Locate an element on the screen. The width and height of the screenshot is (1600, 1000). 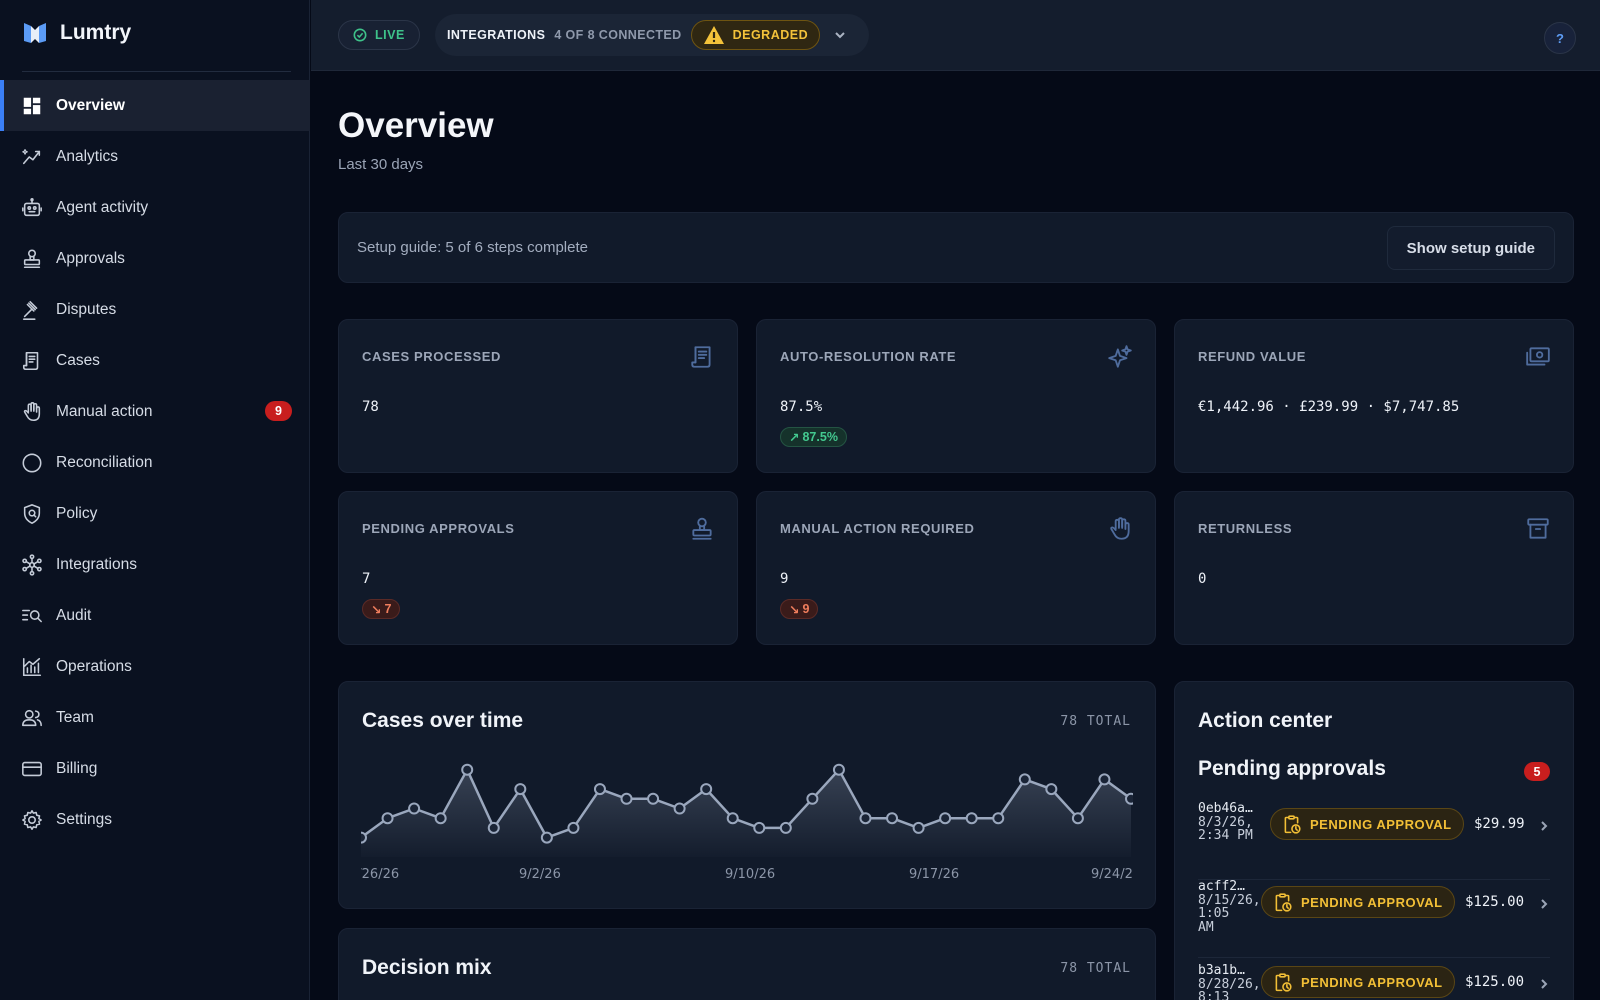
sidebar-item-audit: Audit is located at coordinates (155, 615).